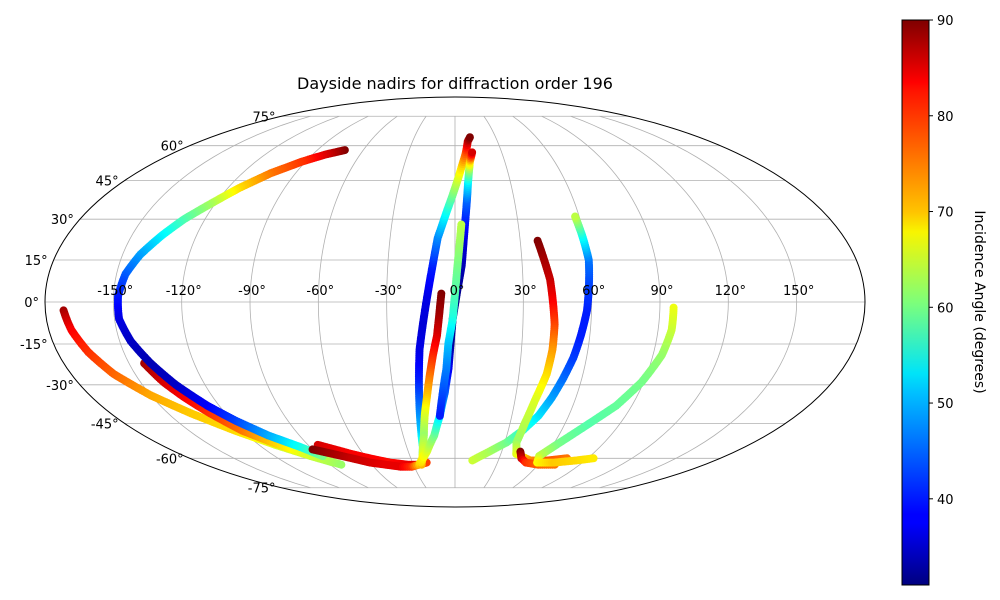 The image size is (1000, 600). What do you see at coordinates (262, 489) in the screenshot?
I see `latitude-tick-label: -75°` at bounding box center [262, 489].